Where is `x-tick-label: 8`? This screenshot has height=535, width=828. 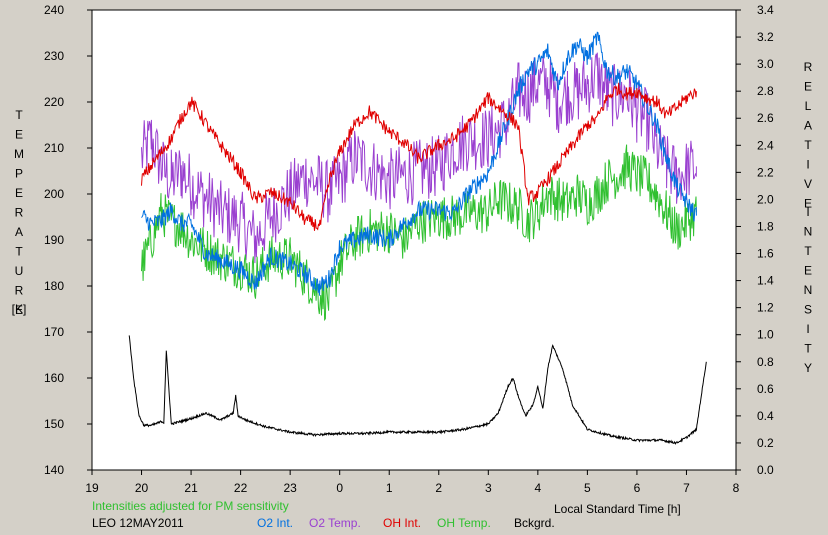 x-tick-label: 8 is located at coordinates (736, 488).